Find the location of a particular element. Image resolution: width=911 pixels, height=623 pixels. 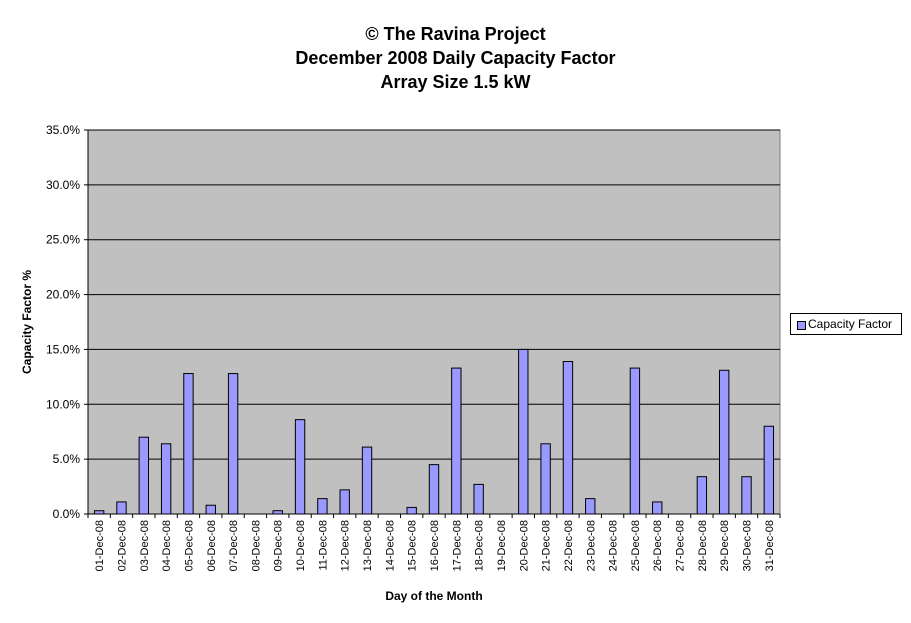

legend-swatch is located at coordinates (801, 325).